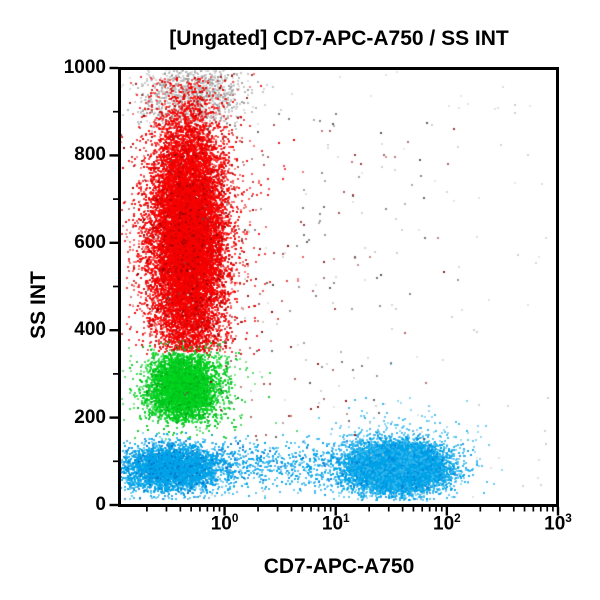  I want to click on x-tick-label: 10³, so click(558, 523).